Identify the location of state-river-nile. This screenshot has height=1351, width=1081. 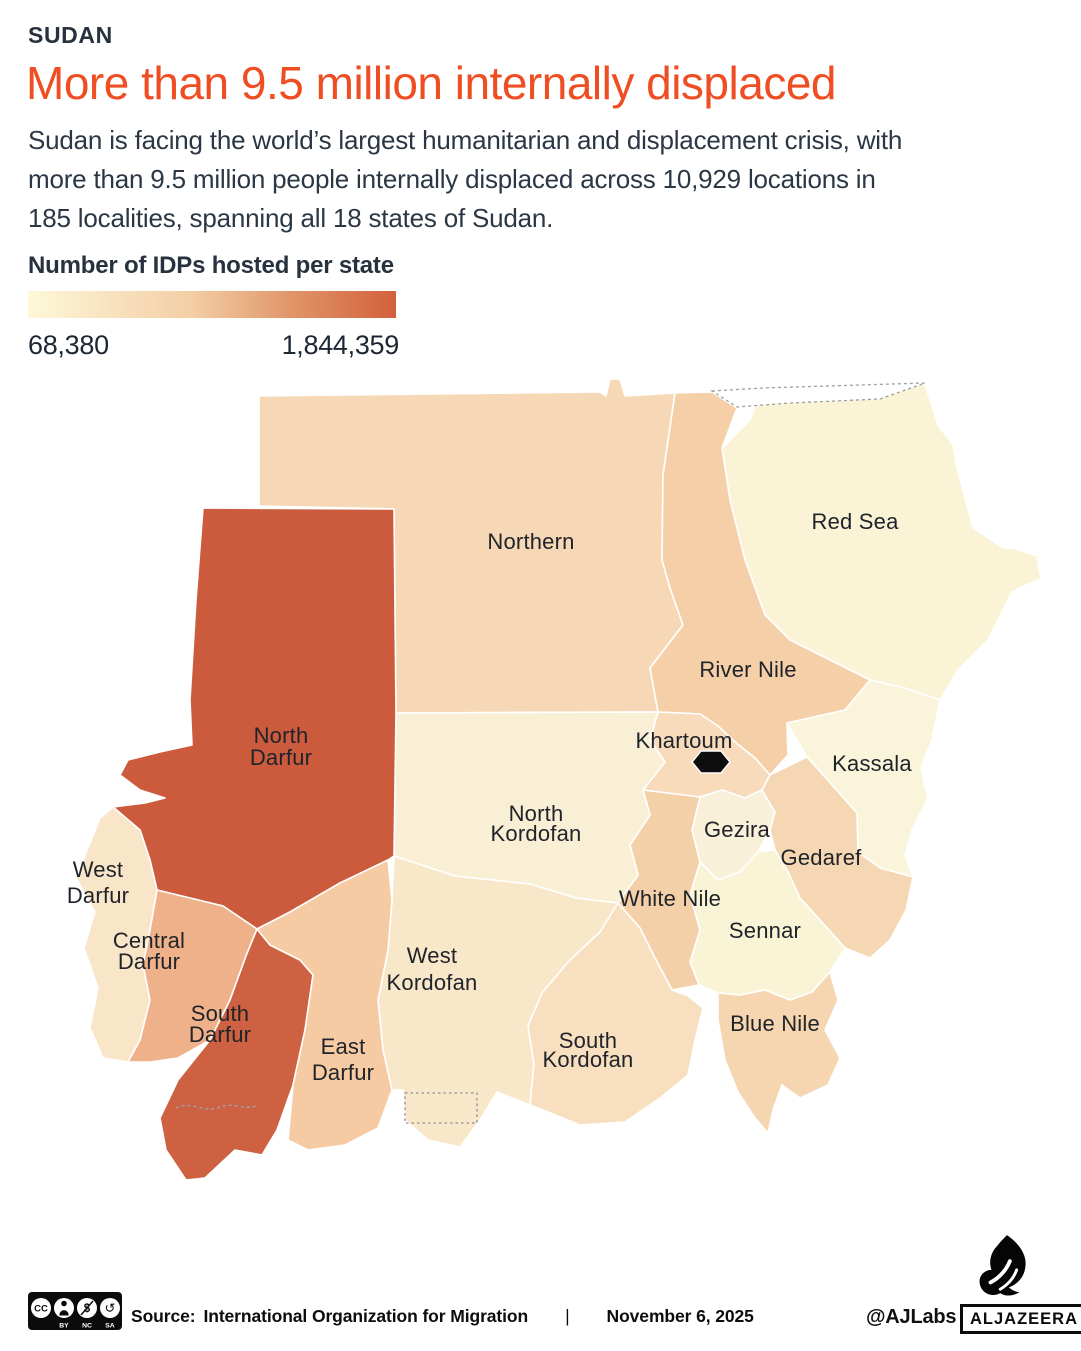
(760, 583).